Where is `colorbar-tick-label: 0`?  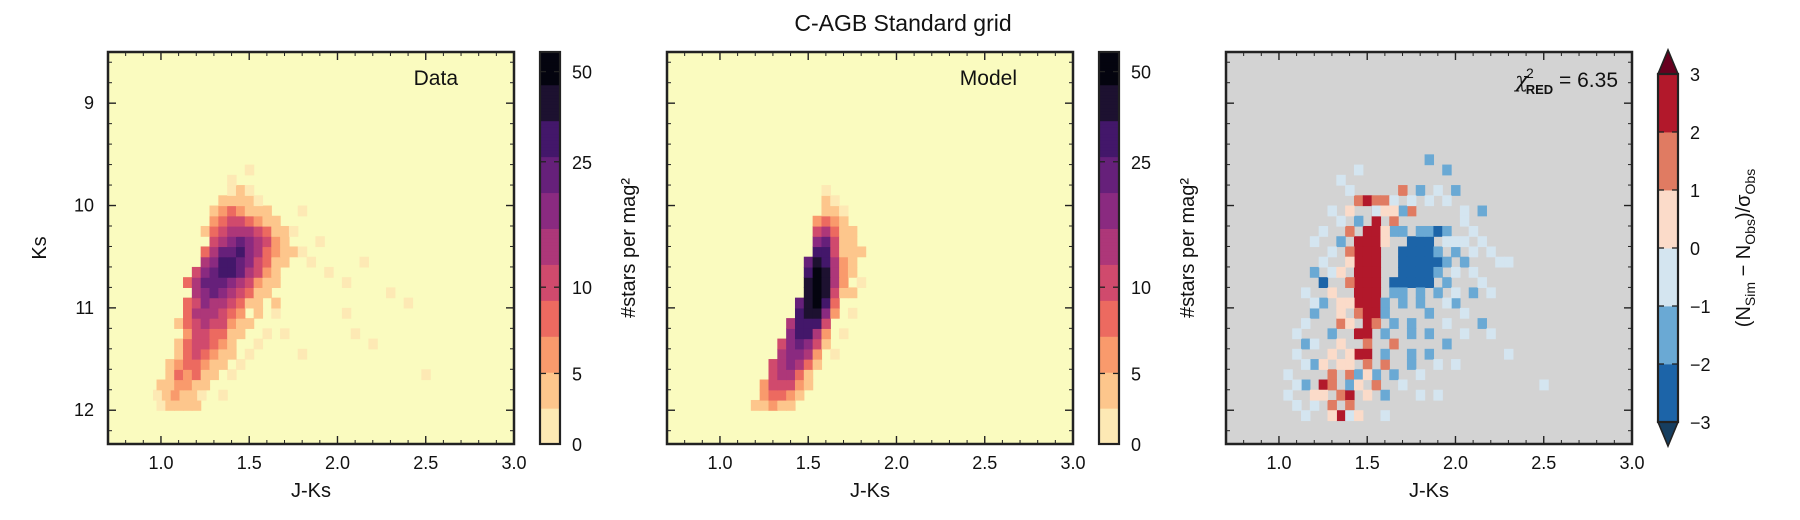 colorbar-tick-label: 0 is located at coordinates (1695, 249).